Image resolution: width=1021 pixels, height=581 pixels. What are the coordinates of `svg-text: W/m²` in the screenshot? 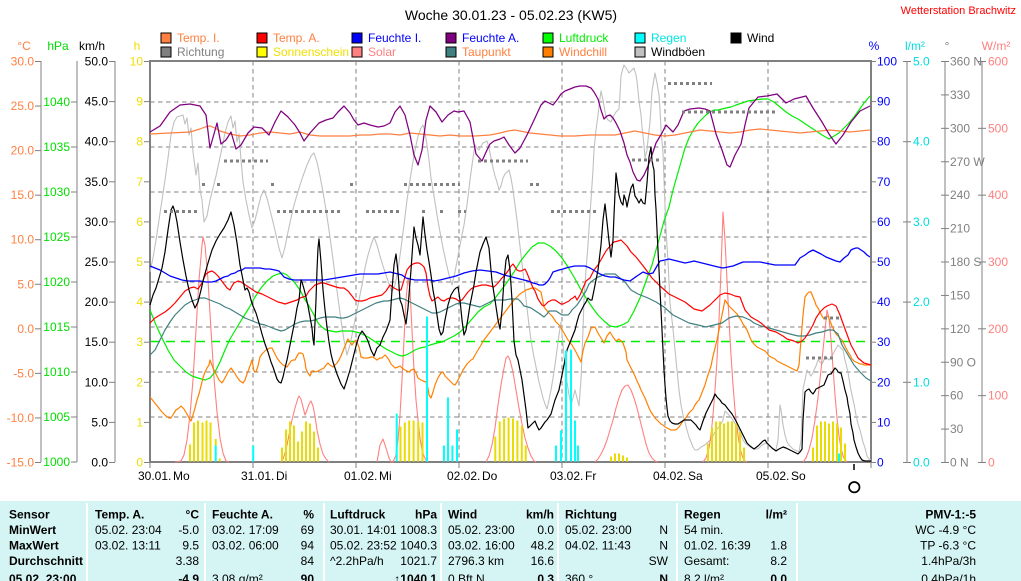 It's located at (996, 46).